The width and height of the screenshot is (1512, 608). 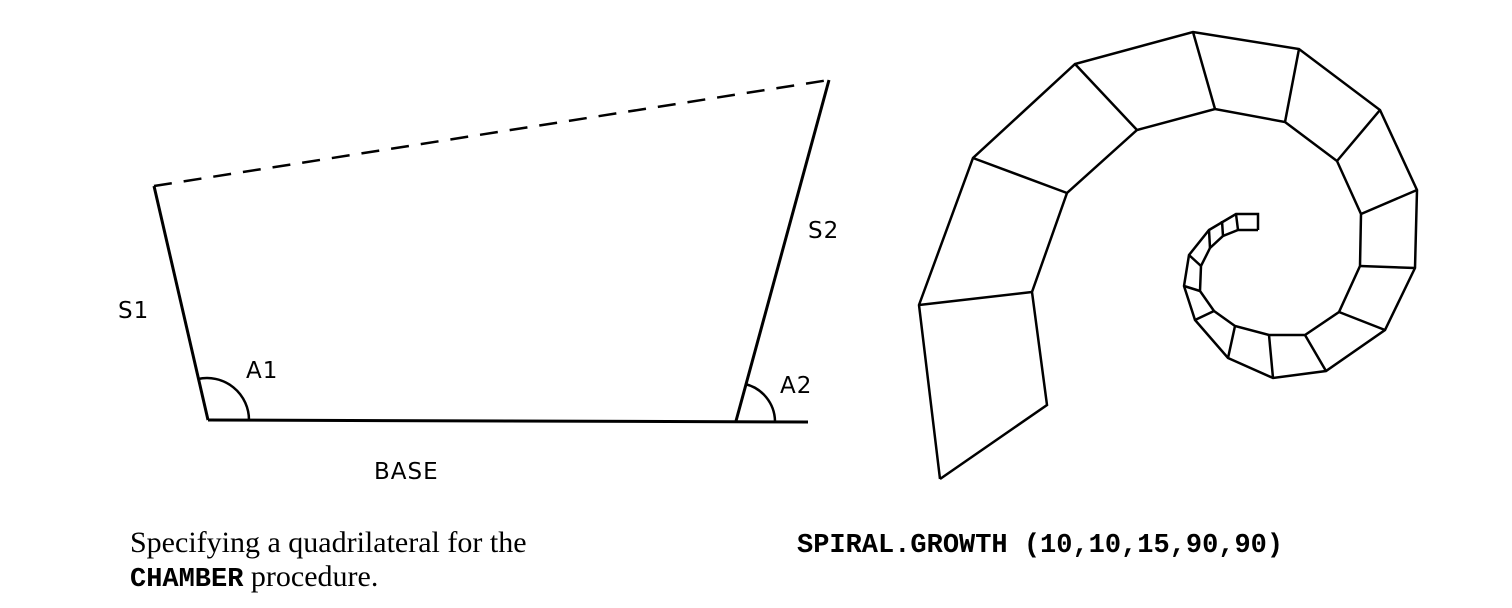 I want to click on label-a2: A2, so click(x=796, y=386).